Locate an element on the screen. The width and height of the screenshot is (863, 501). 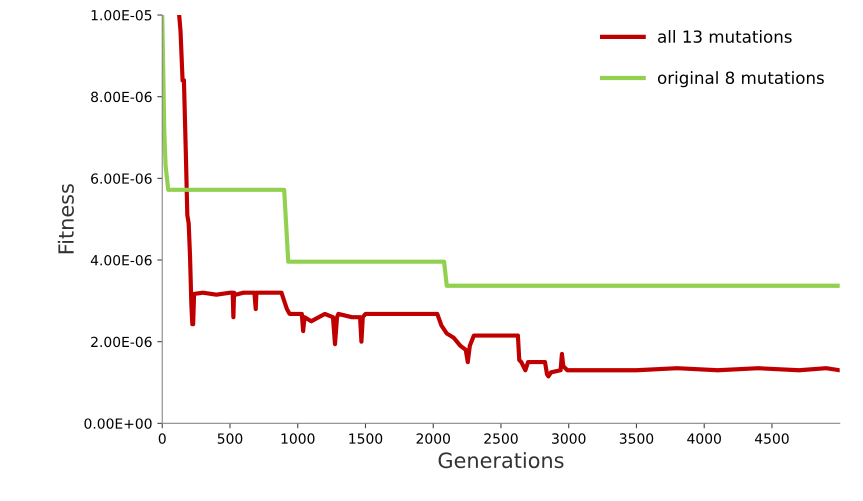
x-tick-label: 4500 is located at coordinates (771, 438).